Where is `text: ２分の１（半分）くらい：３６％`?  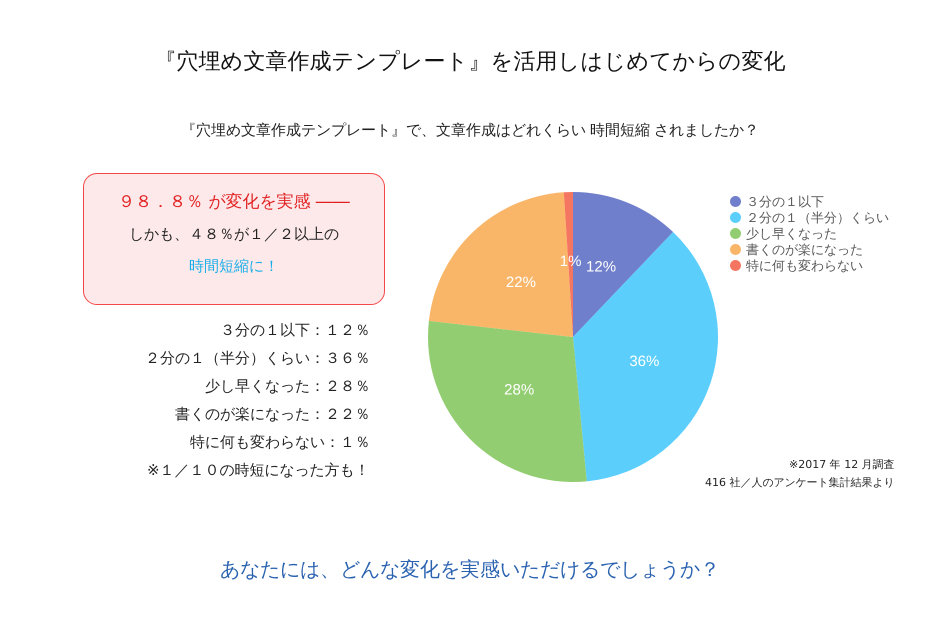 text: ２分の１（半分）くらい：３６％ is located at coordinates (257, 358).